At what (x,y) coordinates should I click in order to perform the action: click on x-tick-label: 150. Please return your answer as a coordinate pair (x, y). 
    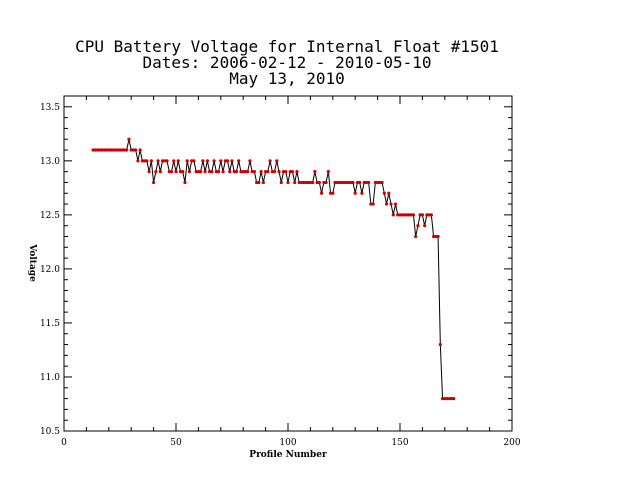
    Looking at the image, I should click on (399, 443).